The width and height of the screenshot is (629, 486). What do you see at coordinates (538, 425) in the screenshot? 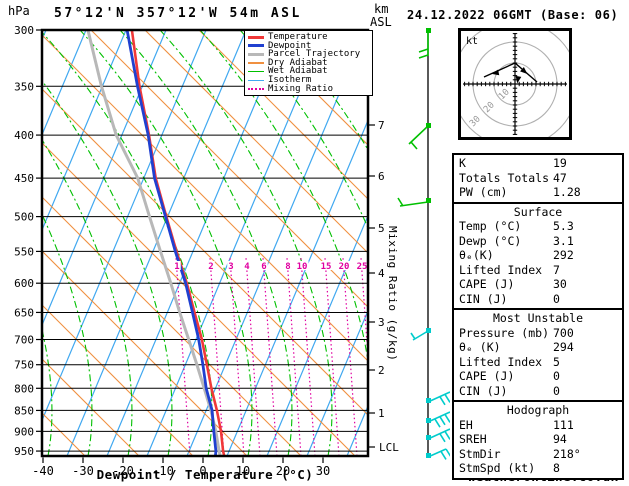
I see `stat-row: EH 111` at bounding box center [538, 425].